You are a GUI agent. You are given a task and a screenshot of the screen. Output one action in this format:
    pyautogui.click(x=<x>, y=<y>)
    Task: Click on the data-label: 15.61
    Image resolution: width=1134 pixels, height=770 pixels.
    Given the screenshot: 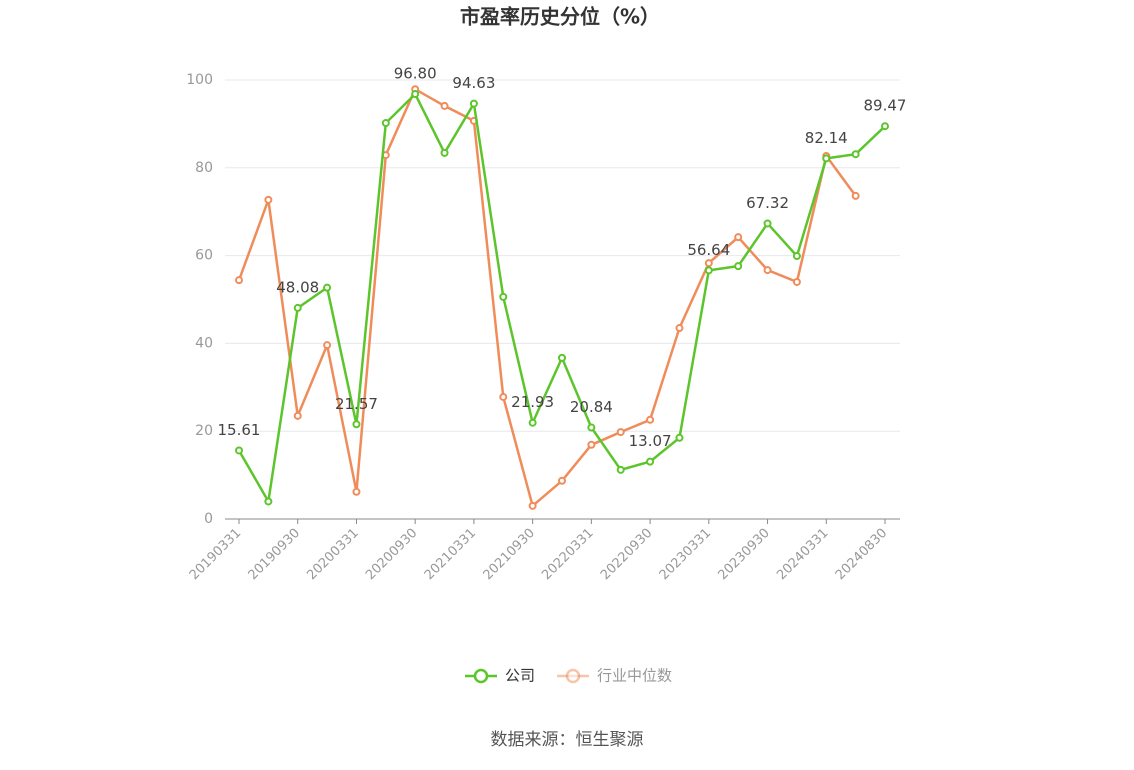 What is the action you would take?
    pyautogui.click(x=239, y=430)
    